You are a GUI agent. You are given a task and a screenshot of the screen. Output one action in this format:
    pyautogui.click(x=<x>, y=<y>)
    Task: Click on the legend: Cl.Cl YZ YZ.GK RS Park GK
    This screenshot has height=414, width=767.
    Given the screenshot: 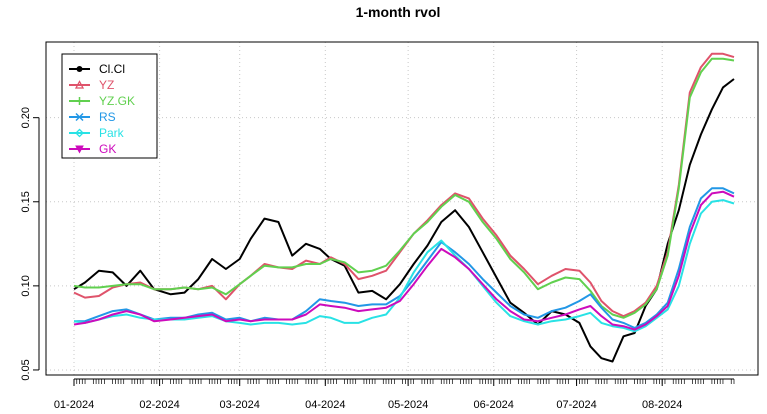 What is the action you would take?
    pyautogui.click(x=109, y=106)
    